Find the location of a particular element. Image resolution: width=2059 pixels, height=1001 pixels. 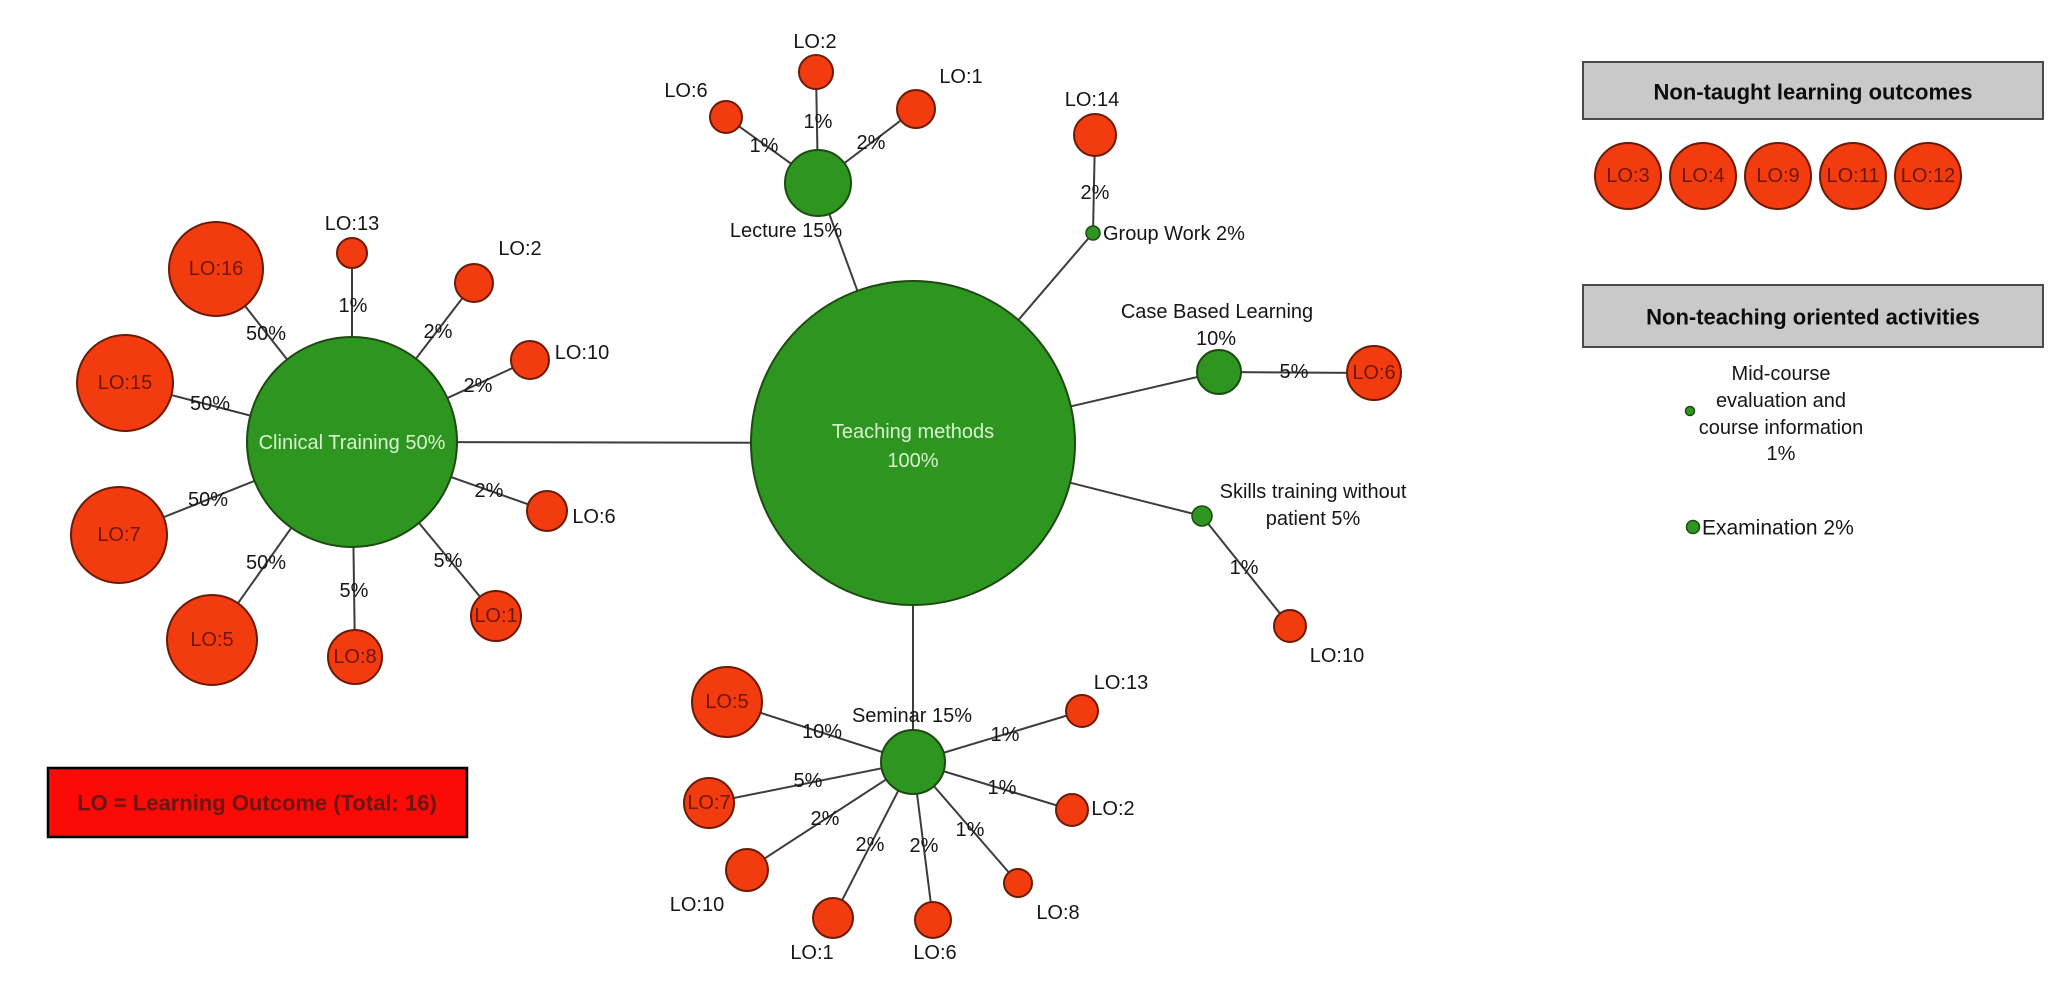

mid-course-dot is located at coordinates (1690, 411).